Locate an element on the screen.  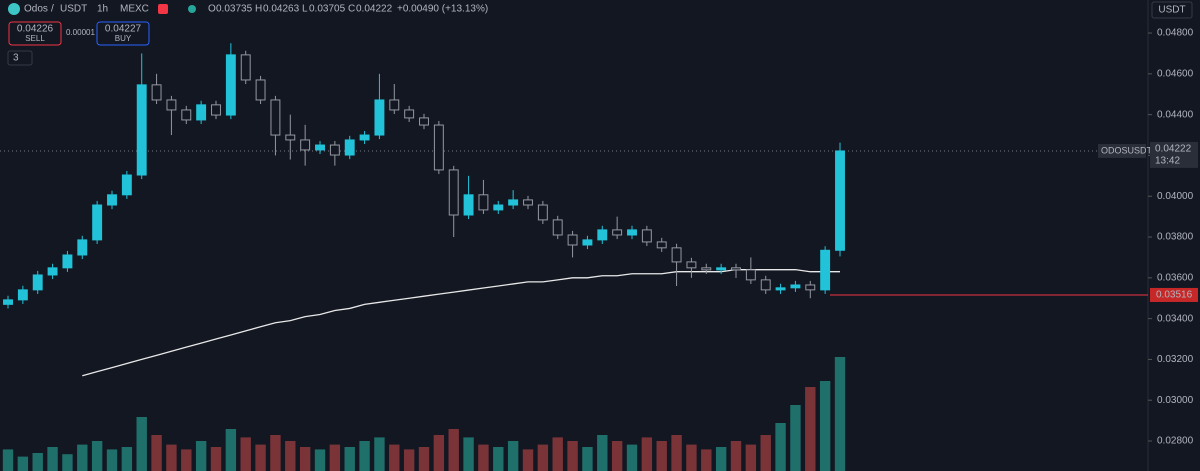
h-value: 0.04263 is located at coordinates (281, 9).